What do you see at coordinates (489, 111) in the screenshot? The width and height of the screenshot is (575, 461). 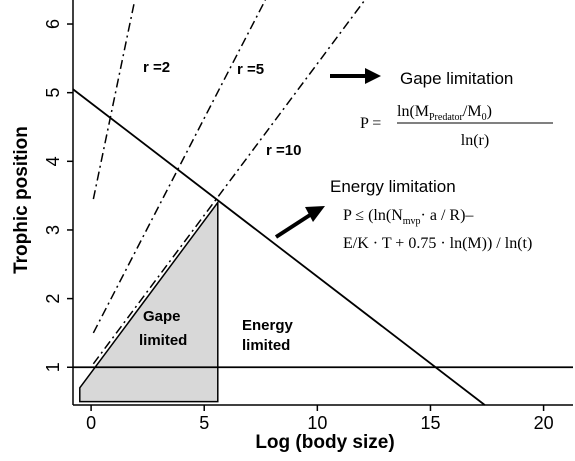 I see `gape-num-close: )` at bounding box center [489, 111].